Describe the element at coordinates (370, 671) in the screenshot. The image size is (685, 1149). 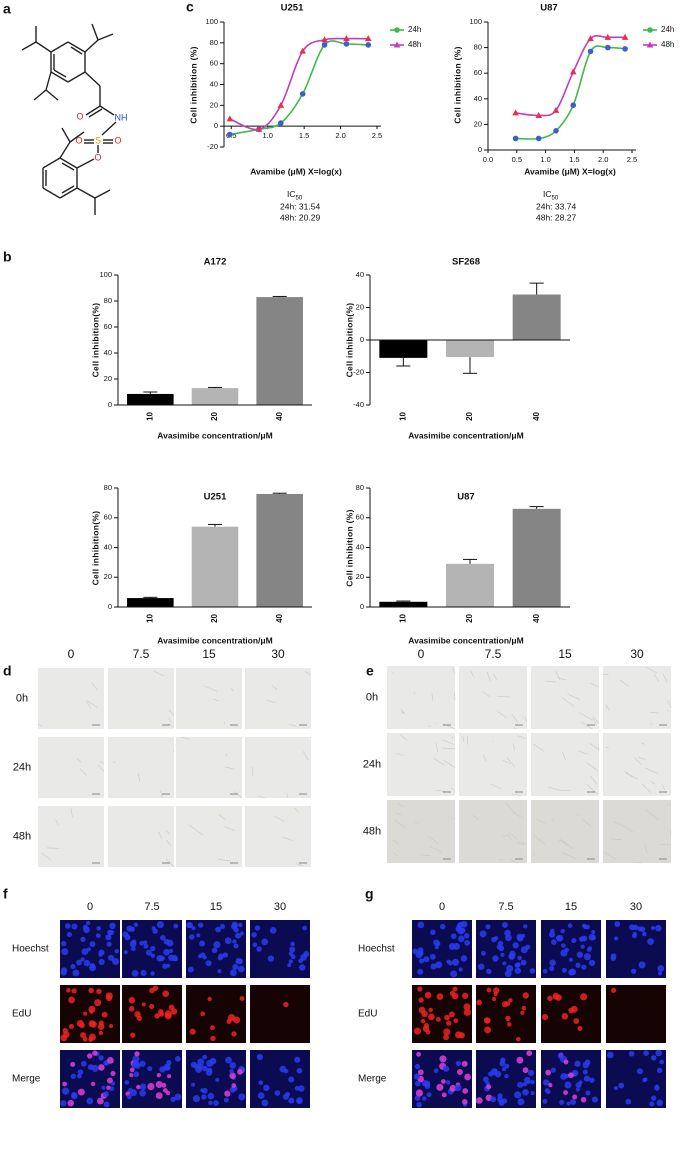
I see `panel-label: e` at that location.